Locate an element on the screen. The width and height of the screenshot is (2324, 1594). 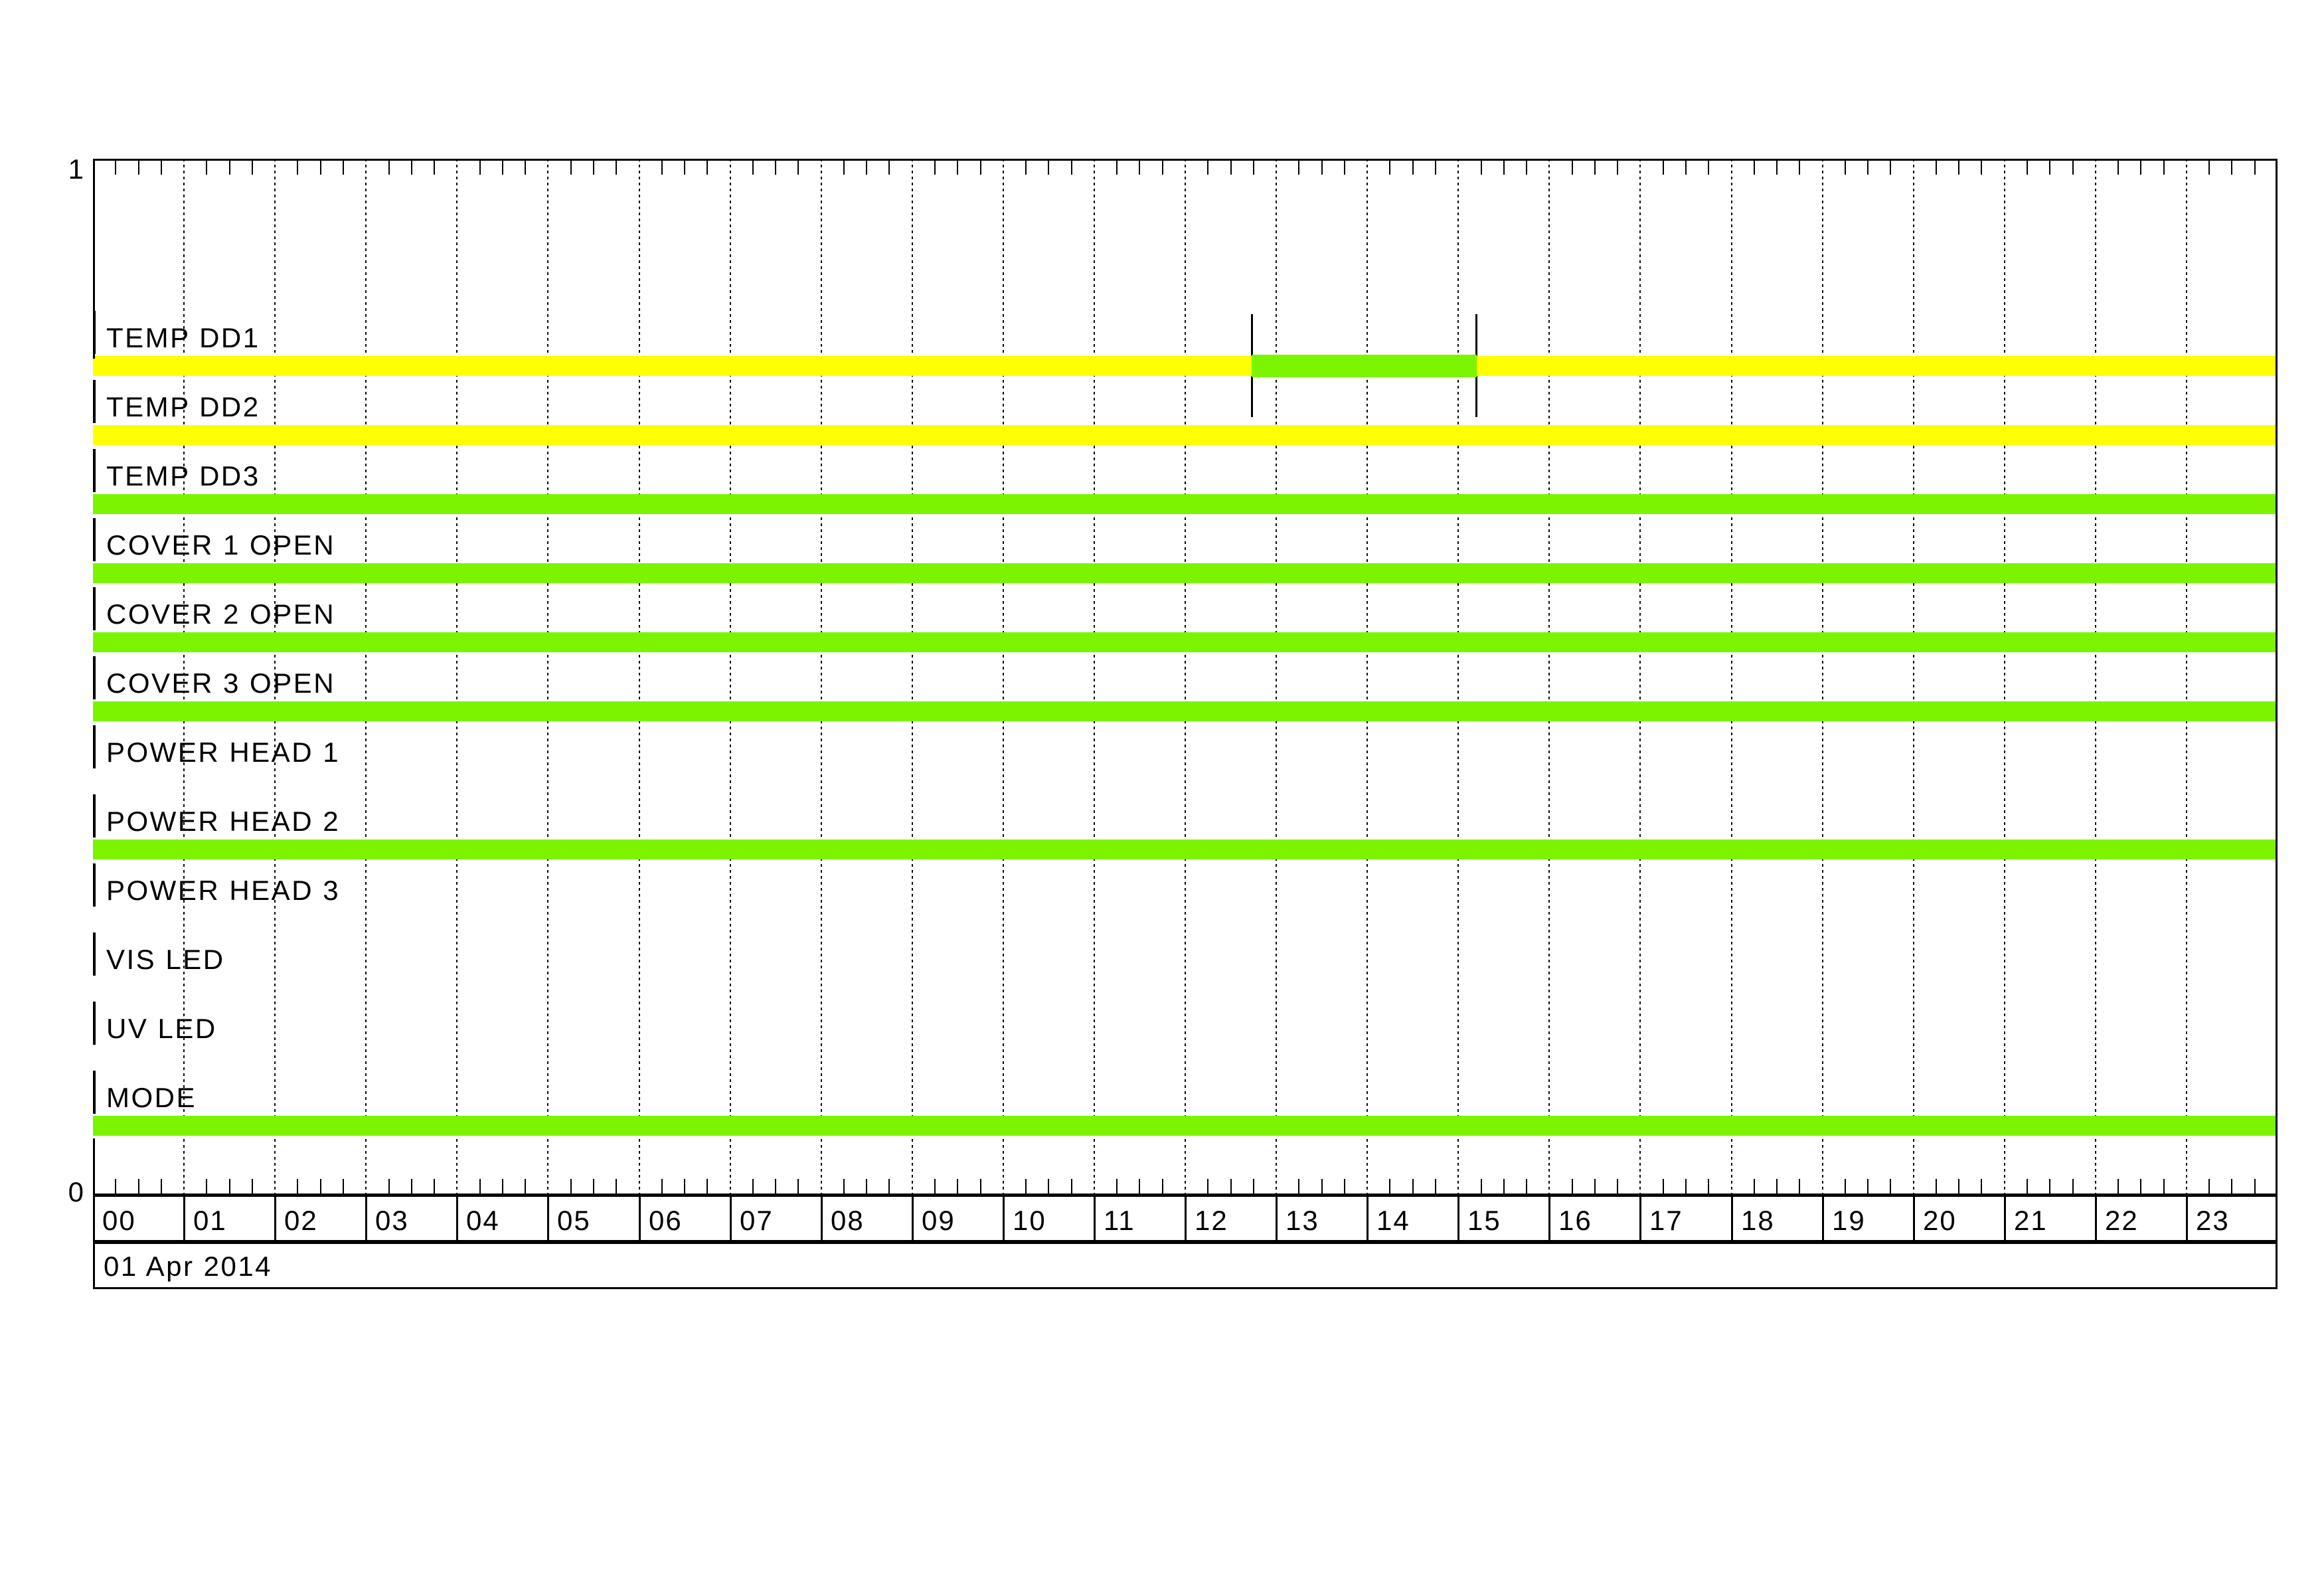
row-label: COVER 3 OPEN is located at coordinates (221, 683).